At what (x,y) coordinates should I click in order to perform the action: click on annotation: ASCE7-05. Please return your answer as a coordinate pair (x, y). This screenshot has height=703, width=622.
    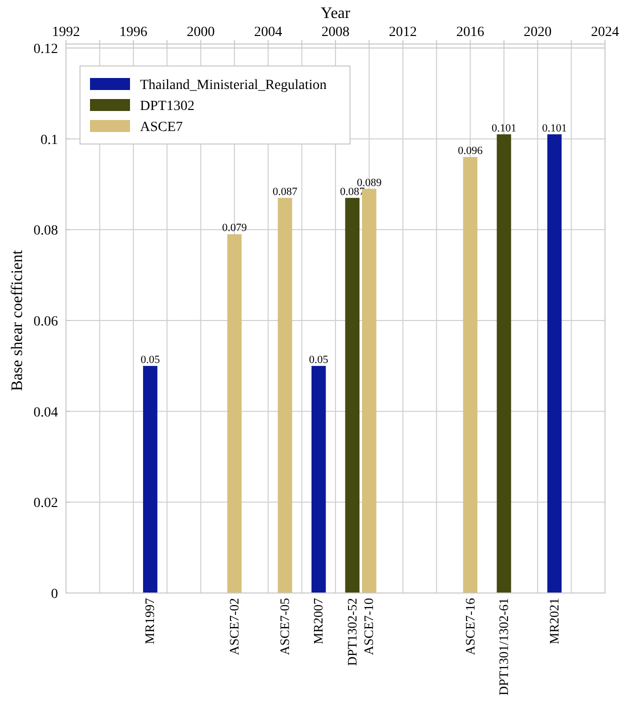
    Looking at the image, I should click on (284, 627).